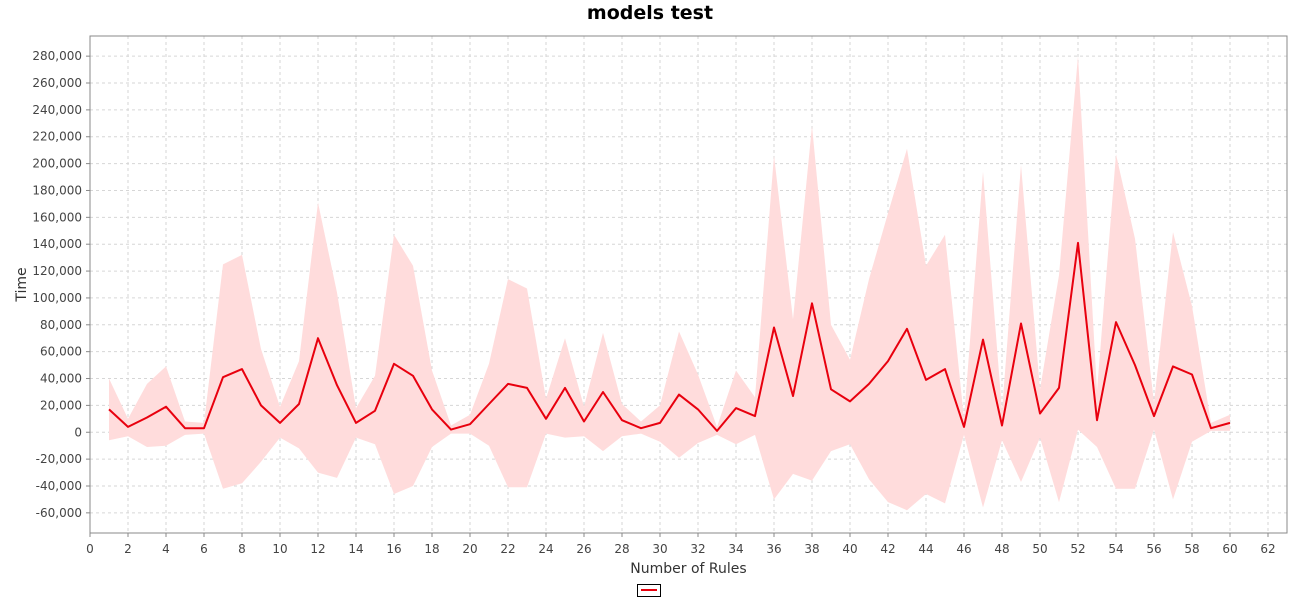 The width and height of the screenshot is (1300, 600). I want to click on x-tick-label: 8, so click(242, 549).